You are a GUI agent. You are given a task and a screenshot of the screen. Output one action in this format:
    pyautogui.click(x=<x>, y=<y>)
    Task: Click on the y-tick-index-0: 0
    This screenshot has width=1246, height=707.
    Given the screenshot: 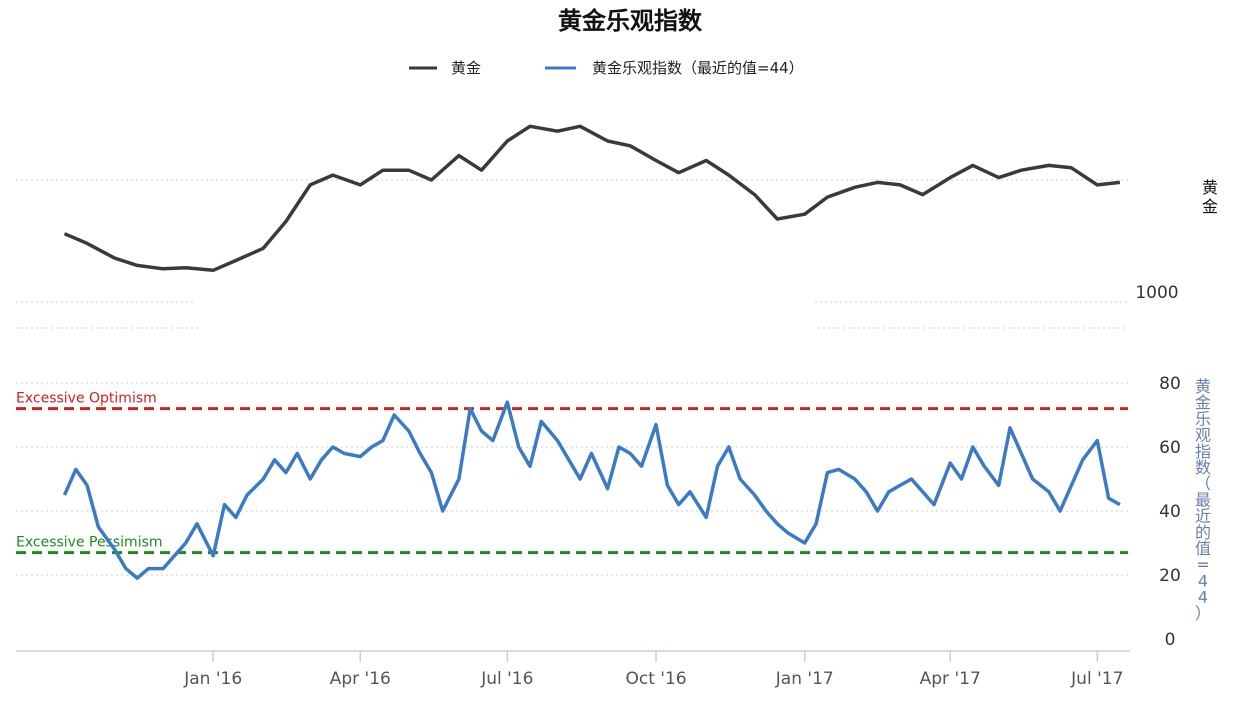 What is the action you would take?
    pyautogui.click(x=1170, y=640)
    